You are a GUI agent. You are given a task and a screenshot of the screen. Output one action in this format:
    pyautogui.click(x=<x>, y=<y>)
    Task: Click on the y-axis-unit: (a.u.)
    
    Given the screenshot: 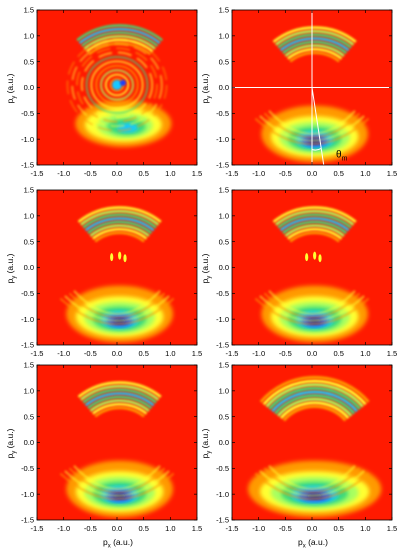 What is the action you would take?
    pyautogui.click(x=205, y=84)
    